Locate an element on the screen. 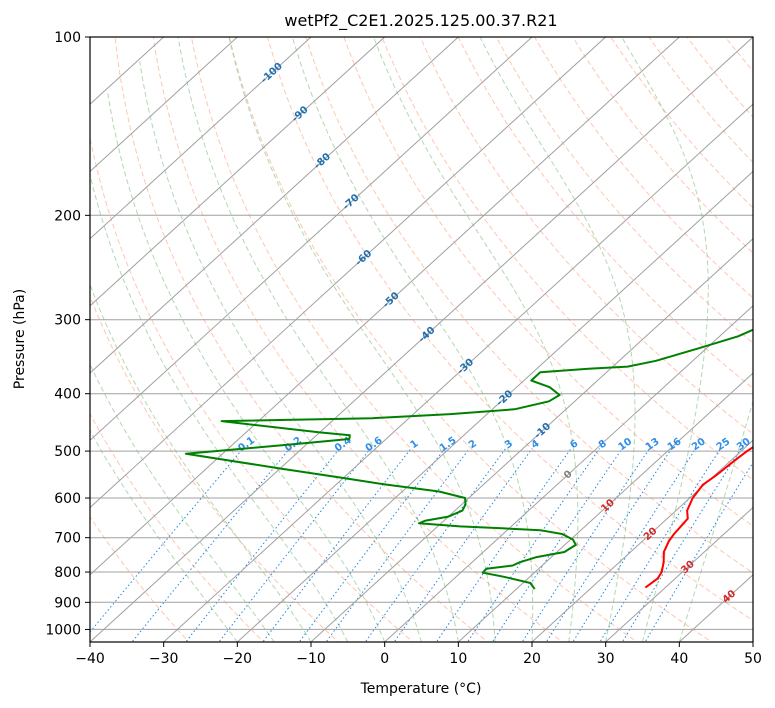 The image size is (775, 708). y-tick-label: 700 is located at coordinates (67, 539).